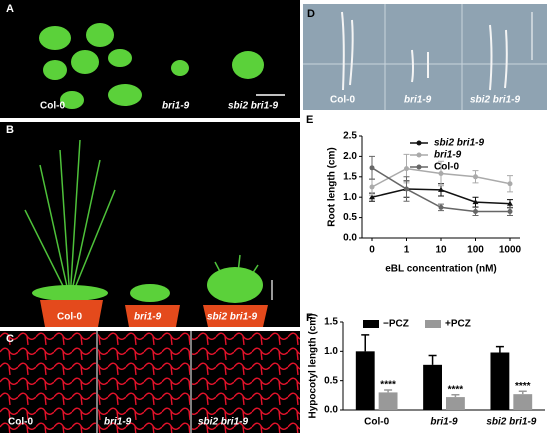 The height and width of the screenshot is (433, 550). What do you see at coordinates (309, 318) in the screenshot?
I see `panel-letter: F` at bounding box center [309, 318].